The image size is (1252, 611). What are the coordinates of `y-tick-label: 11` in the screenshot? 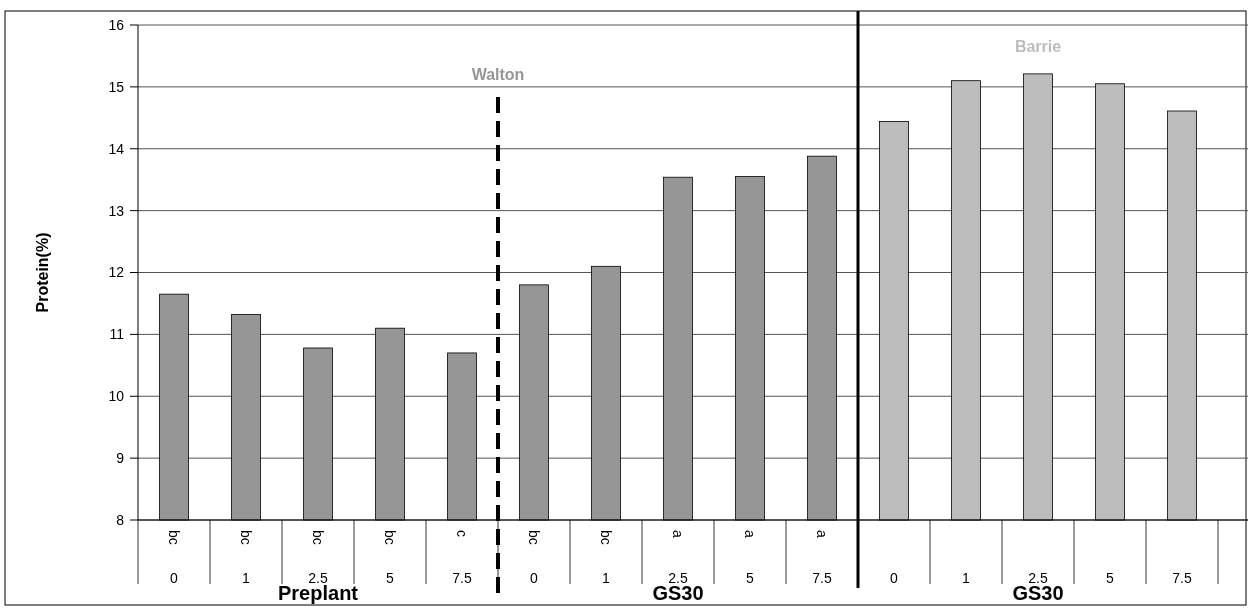 It's located at (117, 334).